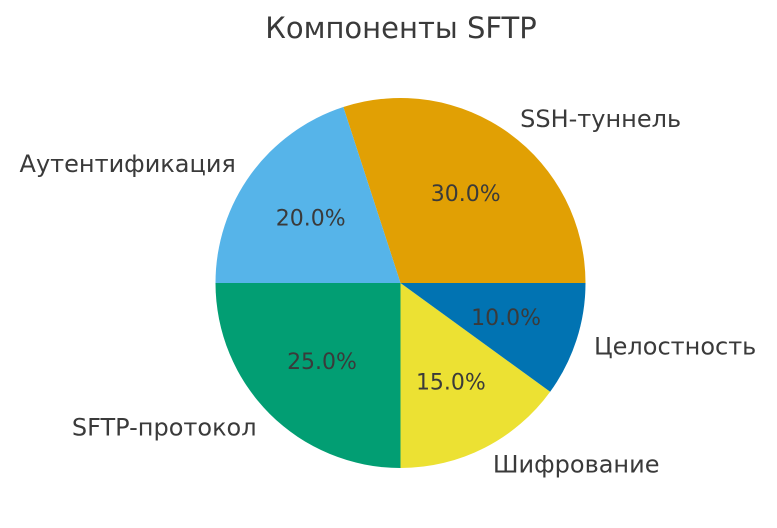  I want to click on percent-labels: 30.0% 20.0% 25.0% 15.0% 10.0%, so click(408, 289).